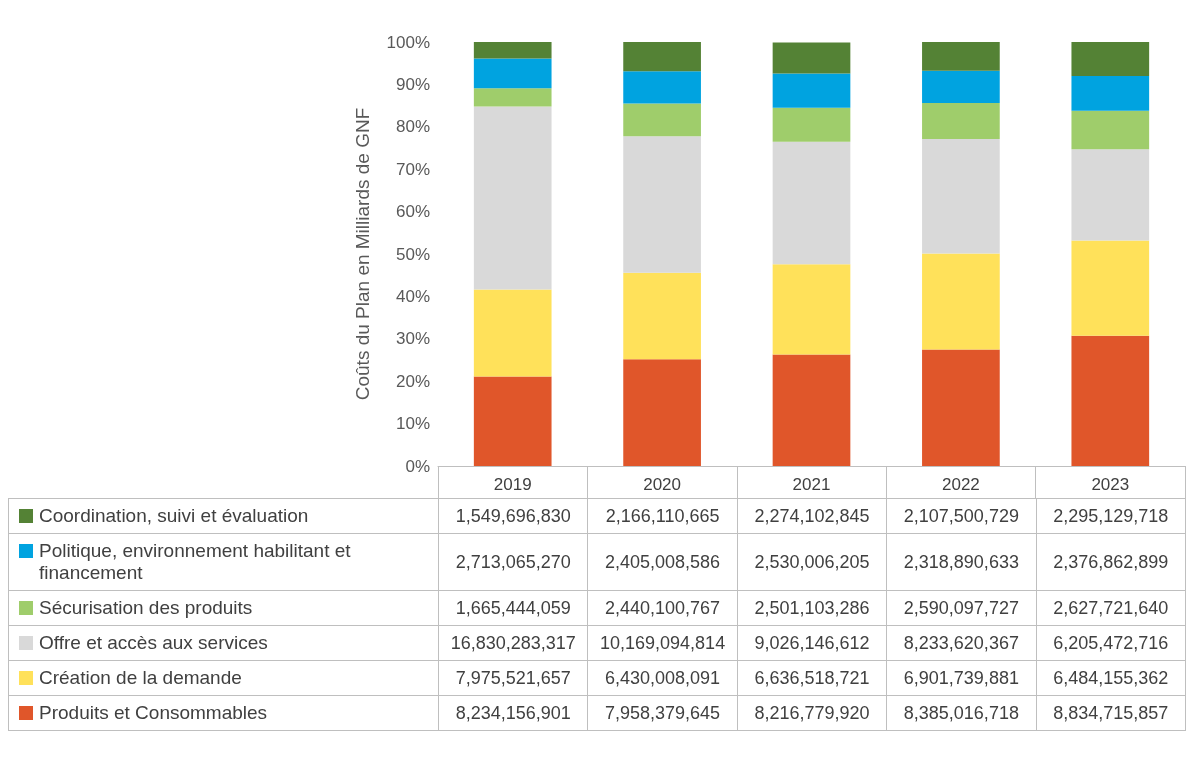 The image size is (1200, 758). What do you see at coordinates (513, 713) in the screenshot?
I see `text: 8,234,156,901` at bounding box center [513, 713].